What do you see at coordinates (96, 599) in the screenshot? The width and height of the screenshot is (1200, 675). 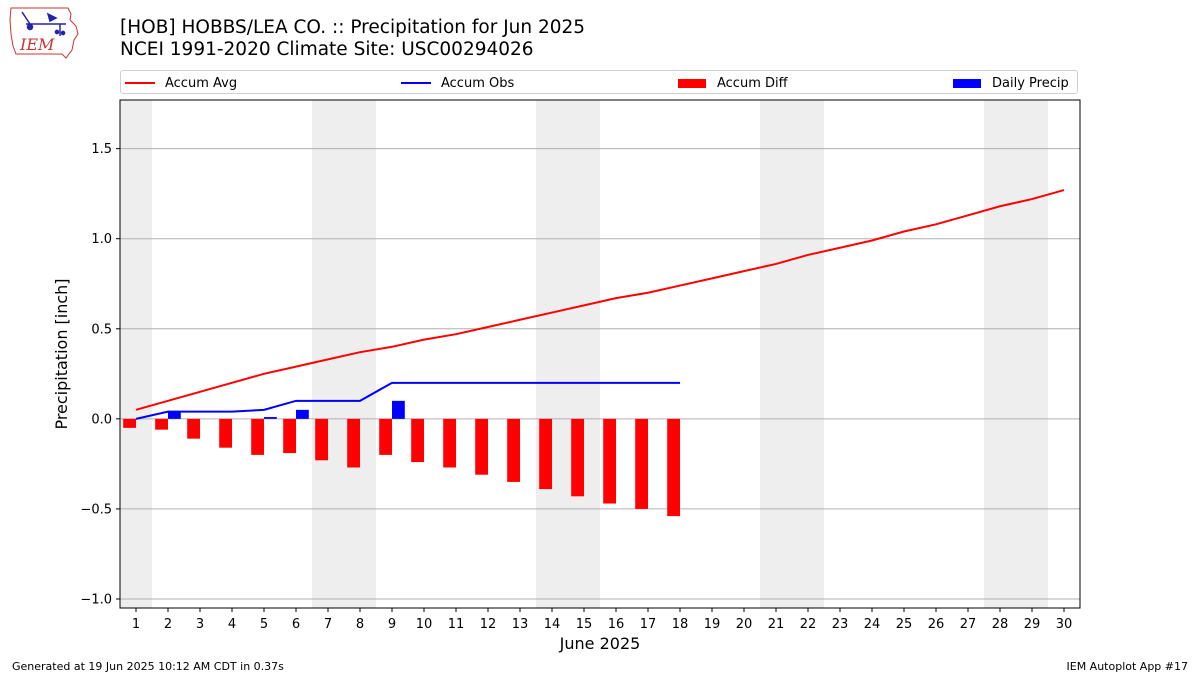 I see `y-tick-label-0: −1.0` at bounding box center [96, 599].